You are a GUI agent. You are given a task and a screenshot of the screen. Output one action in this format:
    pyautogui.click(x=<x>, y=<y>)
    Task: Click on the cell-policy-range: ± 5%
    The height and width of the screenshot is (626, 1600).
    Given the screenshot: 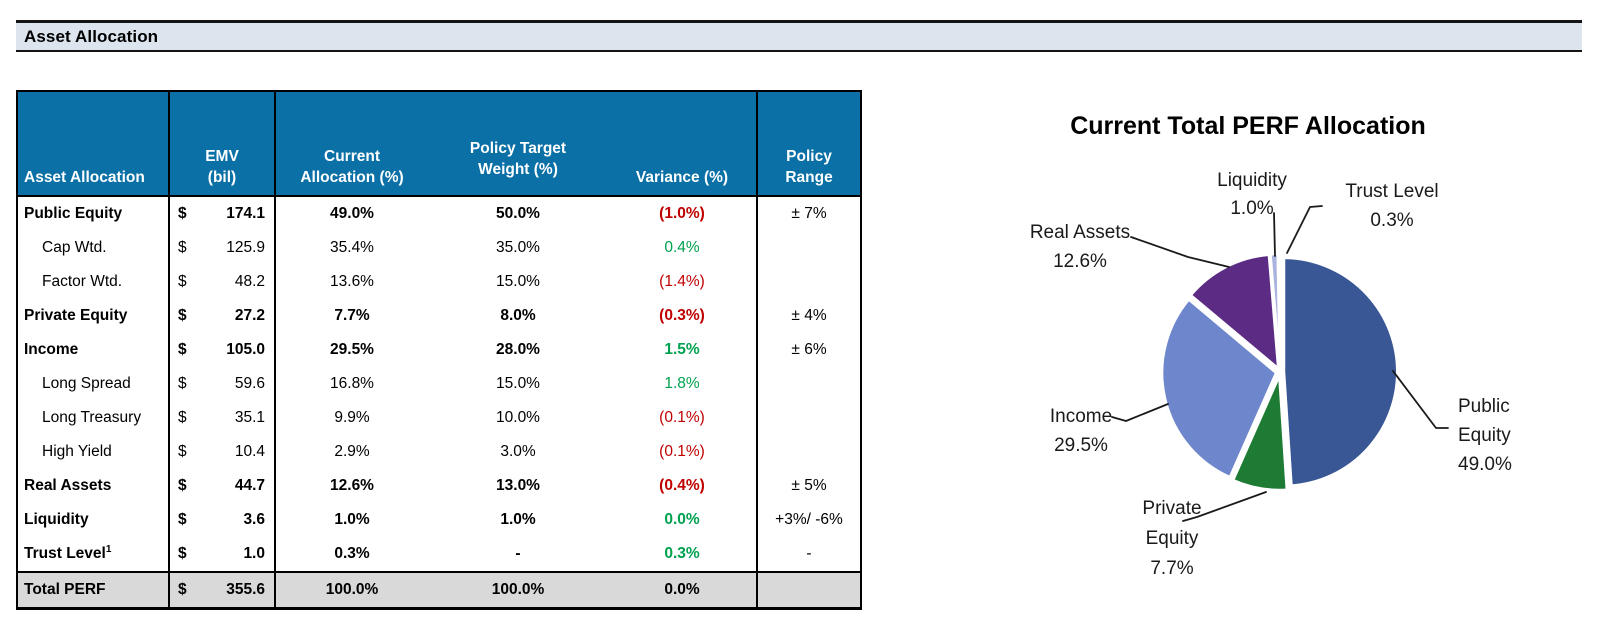 What is the action you would take?
    pyautogui.click(x=809, y=485)
    